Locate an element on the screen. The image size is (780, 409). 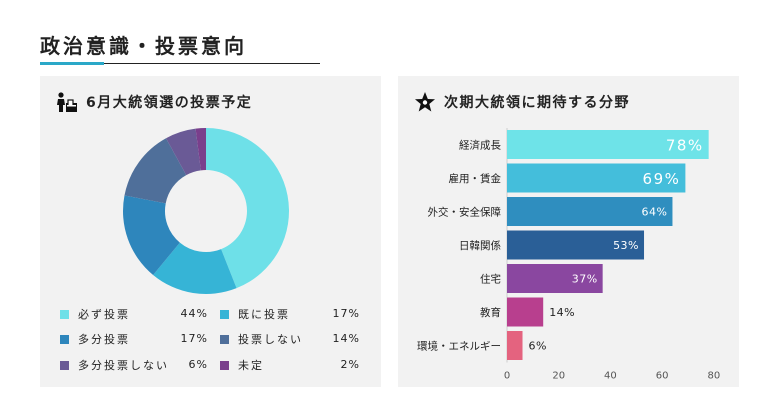
voter-ballot-icon is located at coordinates (67, 102).